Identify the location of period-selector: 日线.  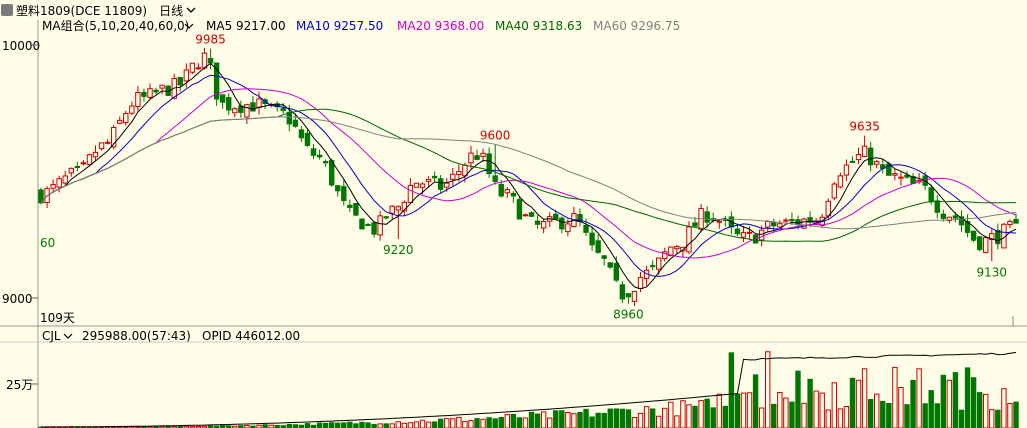
(177, 10).